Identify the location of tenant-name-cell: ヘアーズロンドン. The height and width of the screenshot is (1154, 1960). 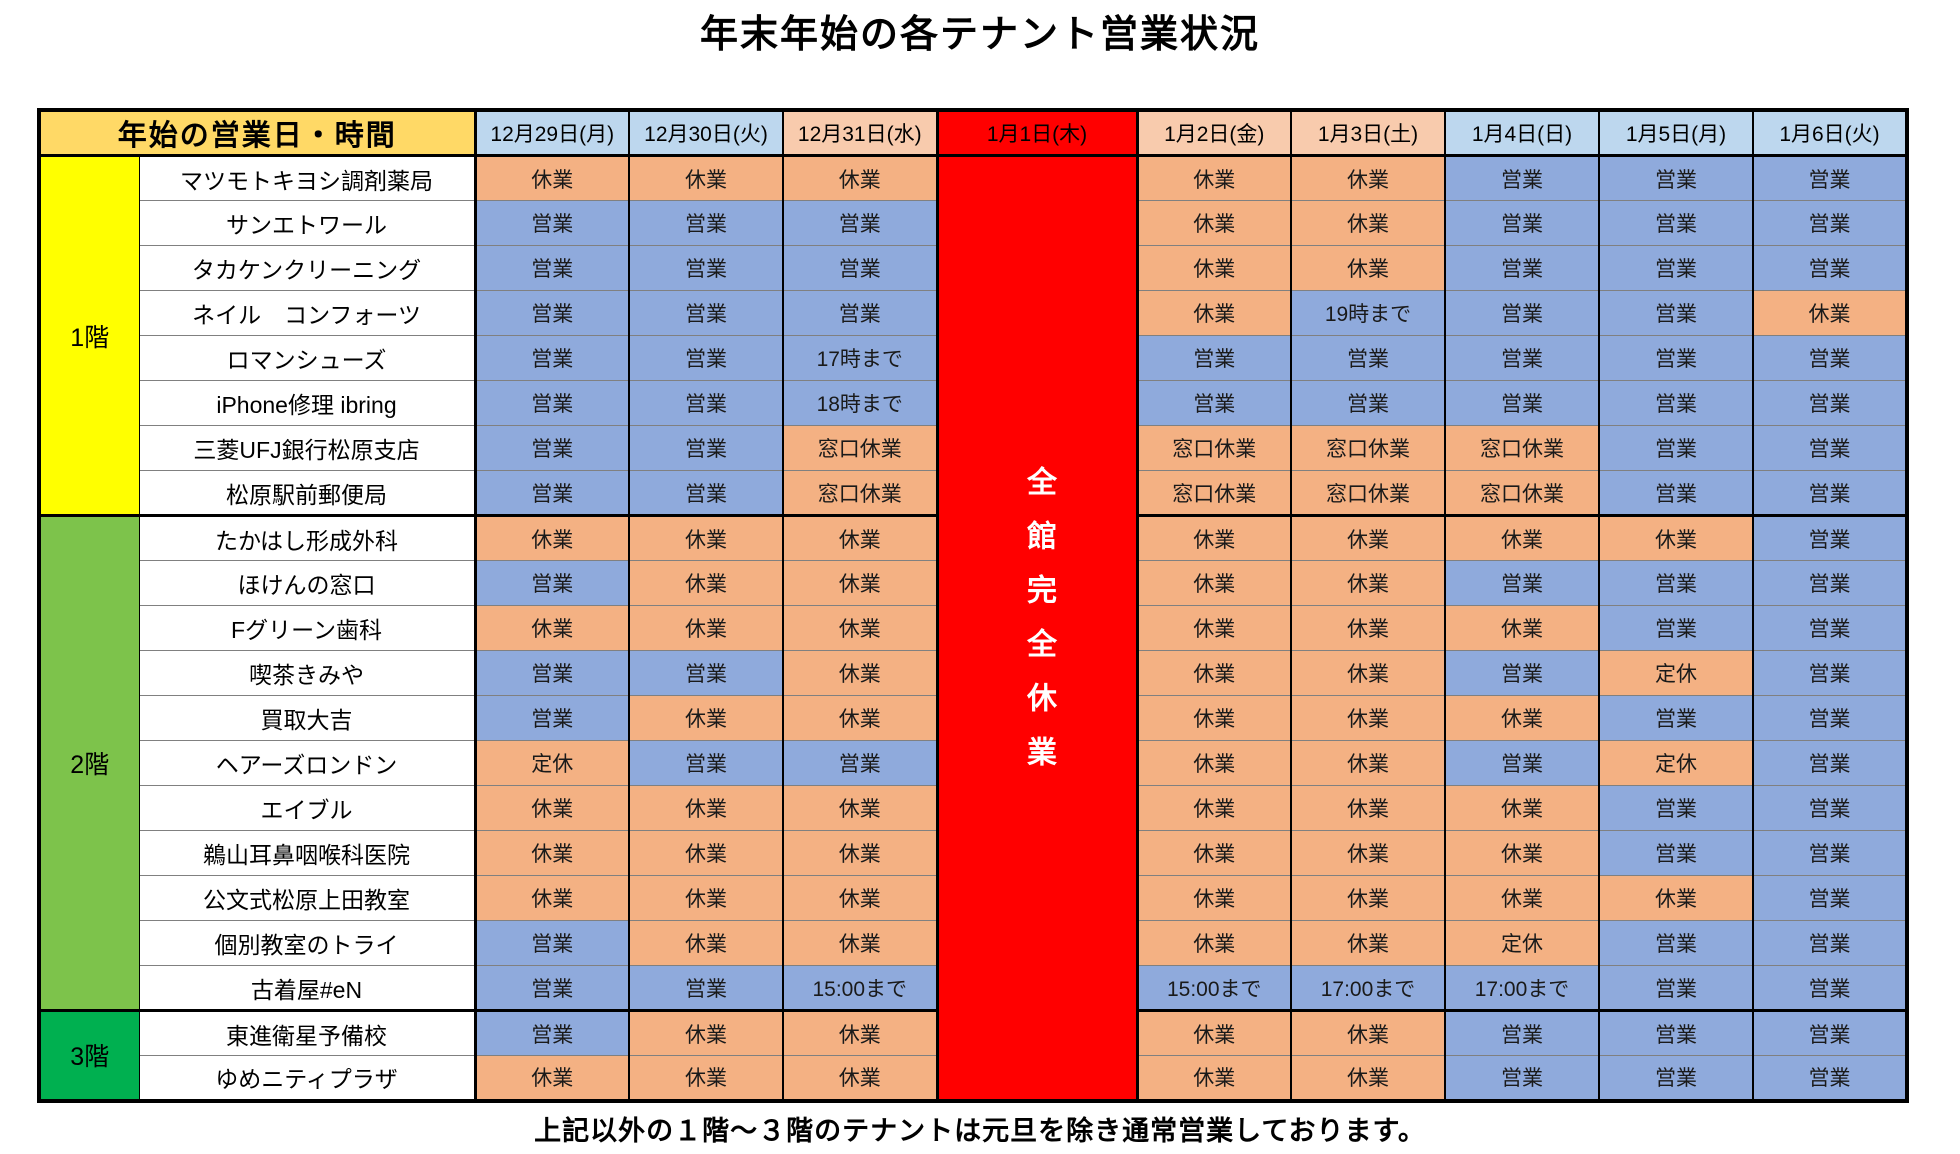
(307, 763).